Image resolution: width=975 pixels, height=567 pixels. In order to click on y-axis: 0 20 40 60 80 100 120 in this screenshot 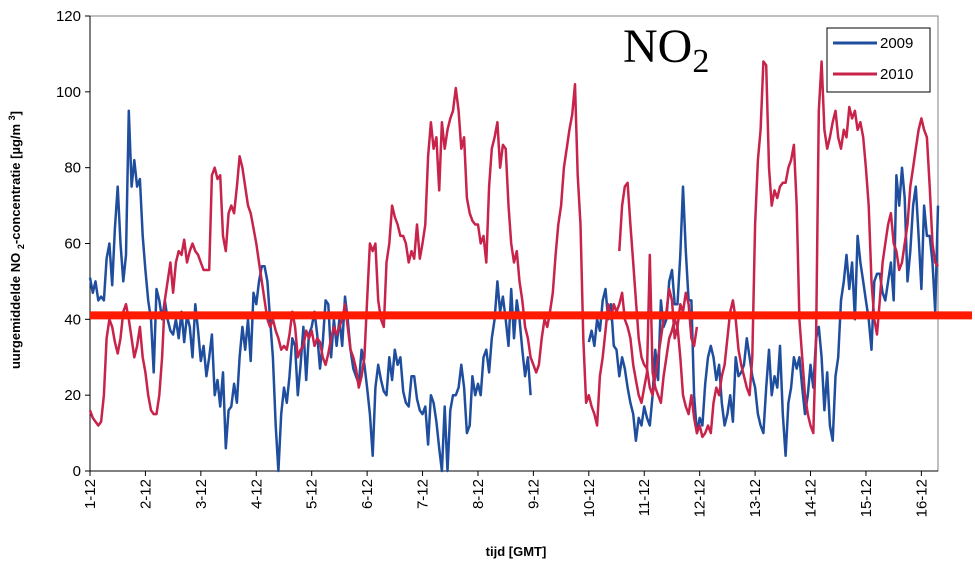, I will do `click(73, 244)`.